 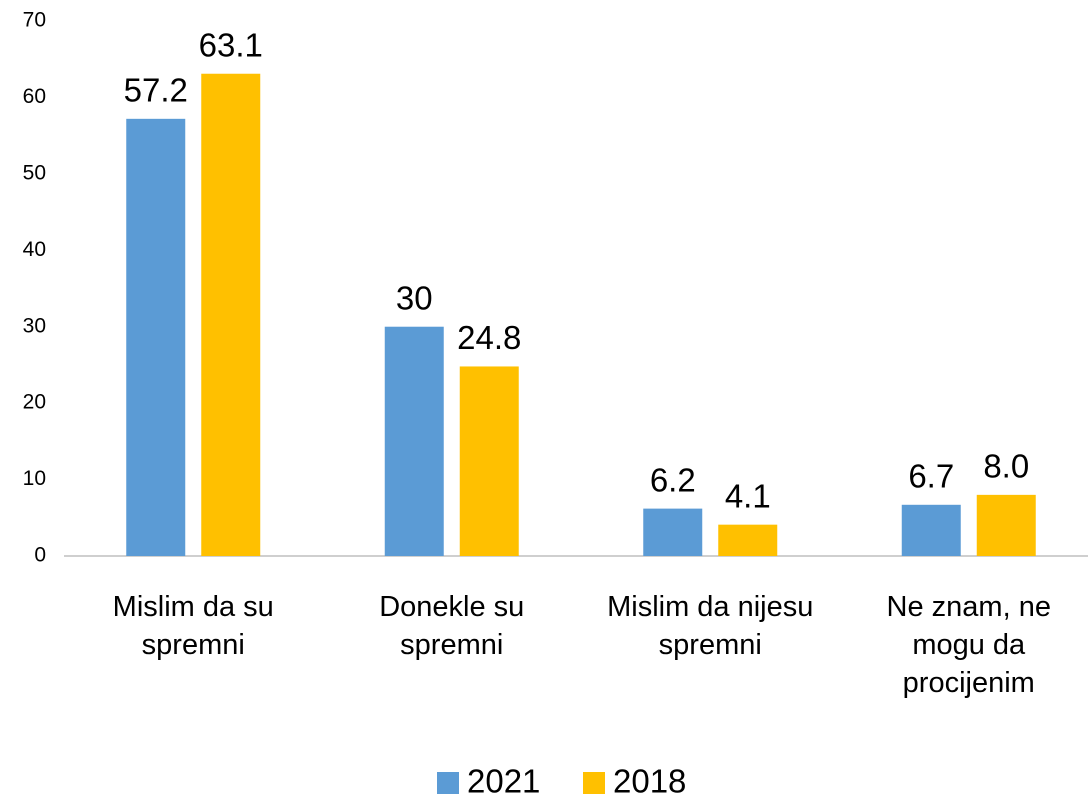 I want to click on y-tick-label: 20, so click(x=34, y=402).